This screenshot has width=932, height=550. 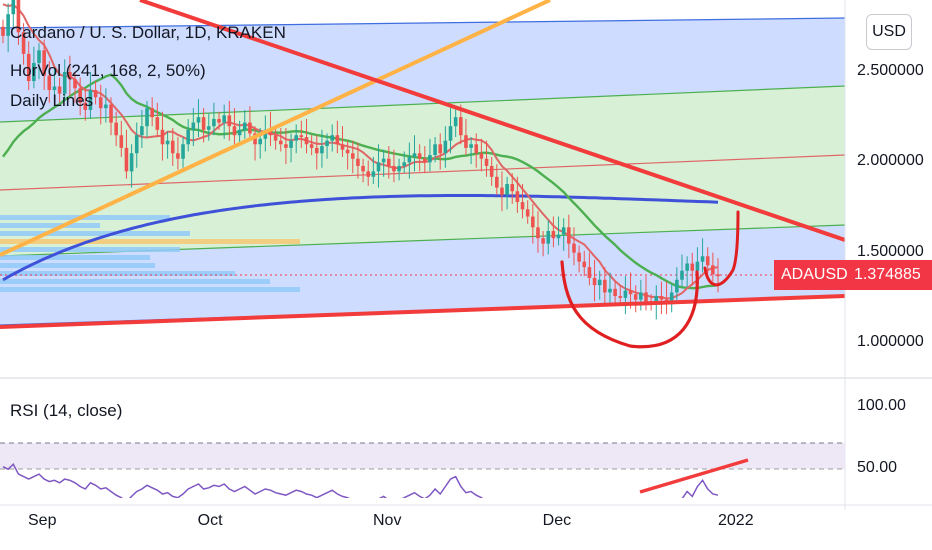 I want to click on symbol-legend: Cardano / U. S. Dollar, 1D, KRAKEN, so click(x=148, y=33).